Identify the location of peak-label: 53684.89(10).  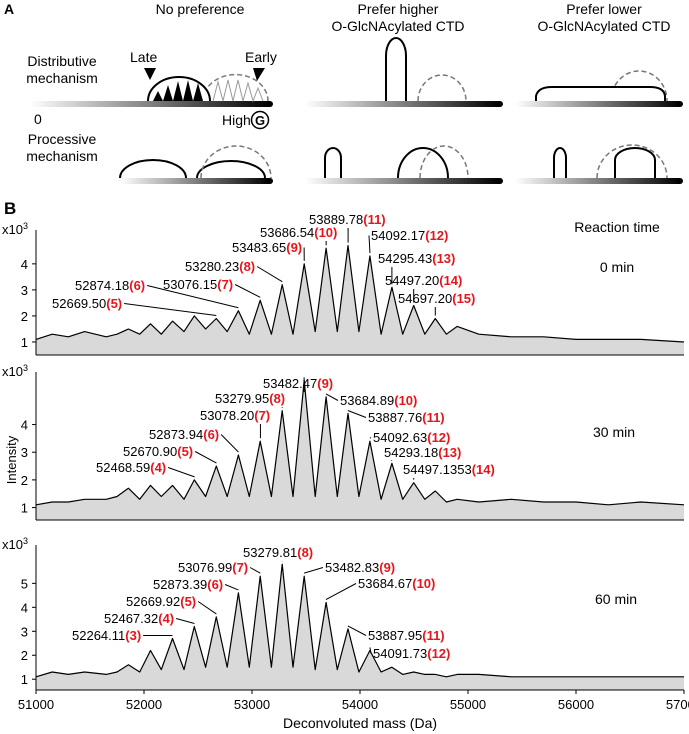
(378, 400).